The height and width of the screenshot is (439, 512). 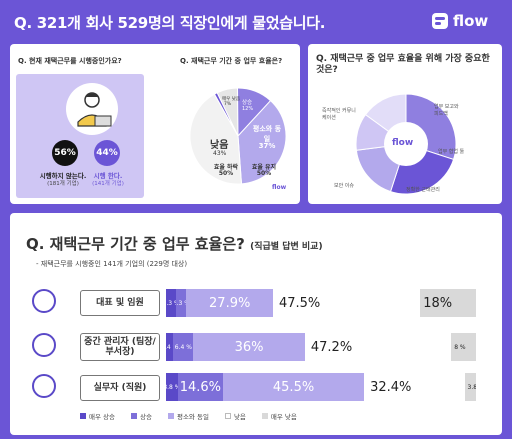 What do you see at coordinates (299, 303) in the screenshot?
I see `bar-value-label: 47.5%` at bounding box center [299, 303].